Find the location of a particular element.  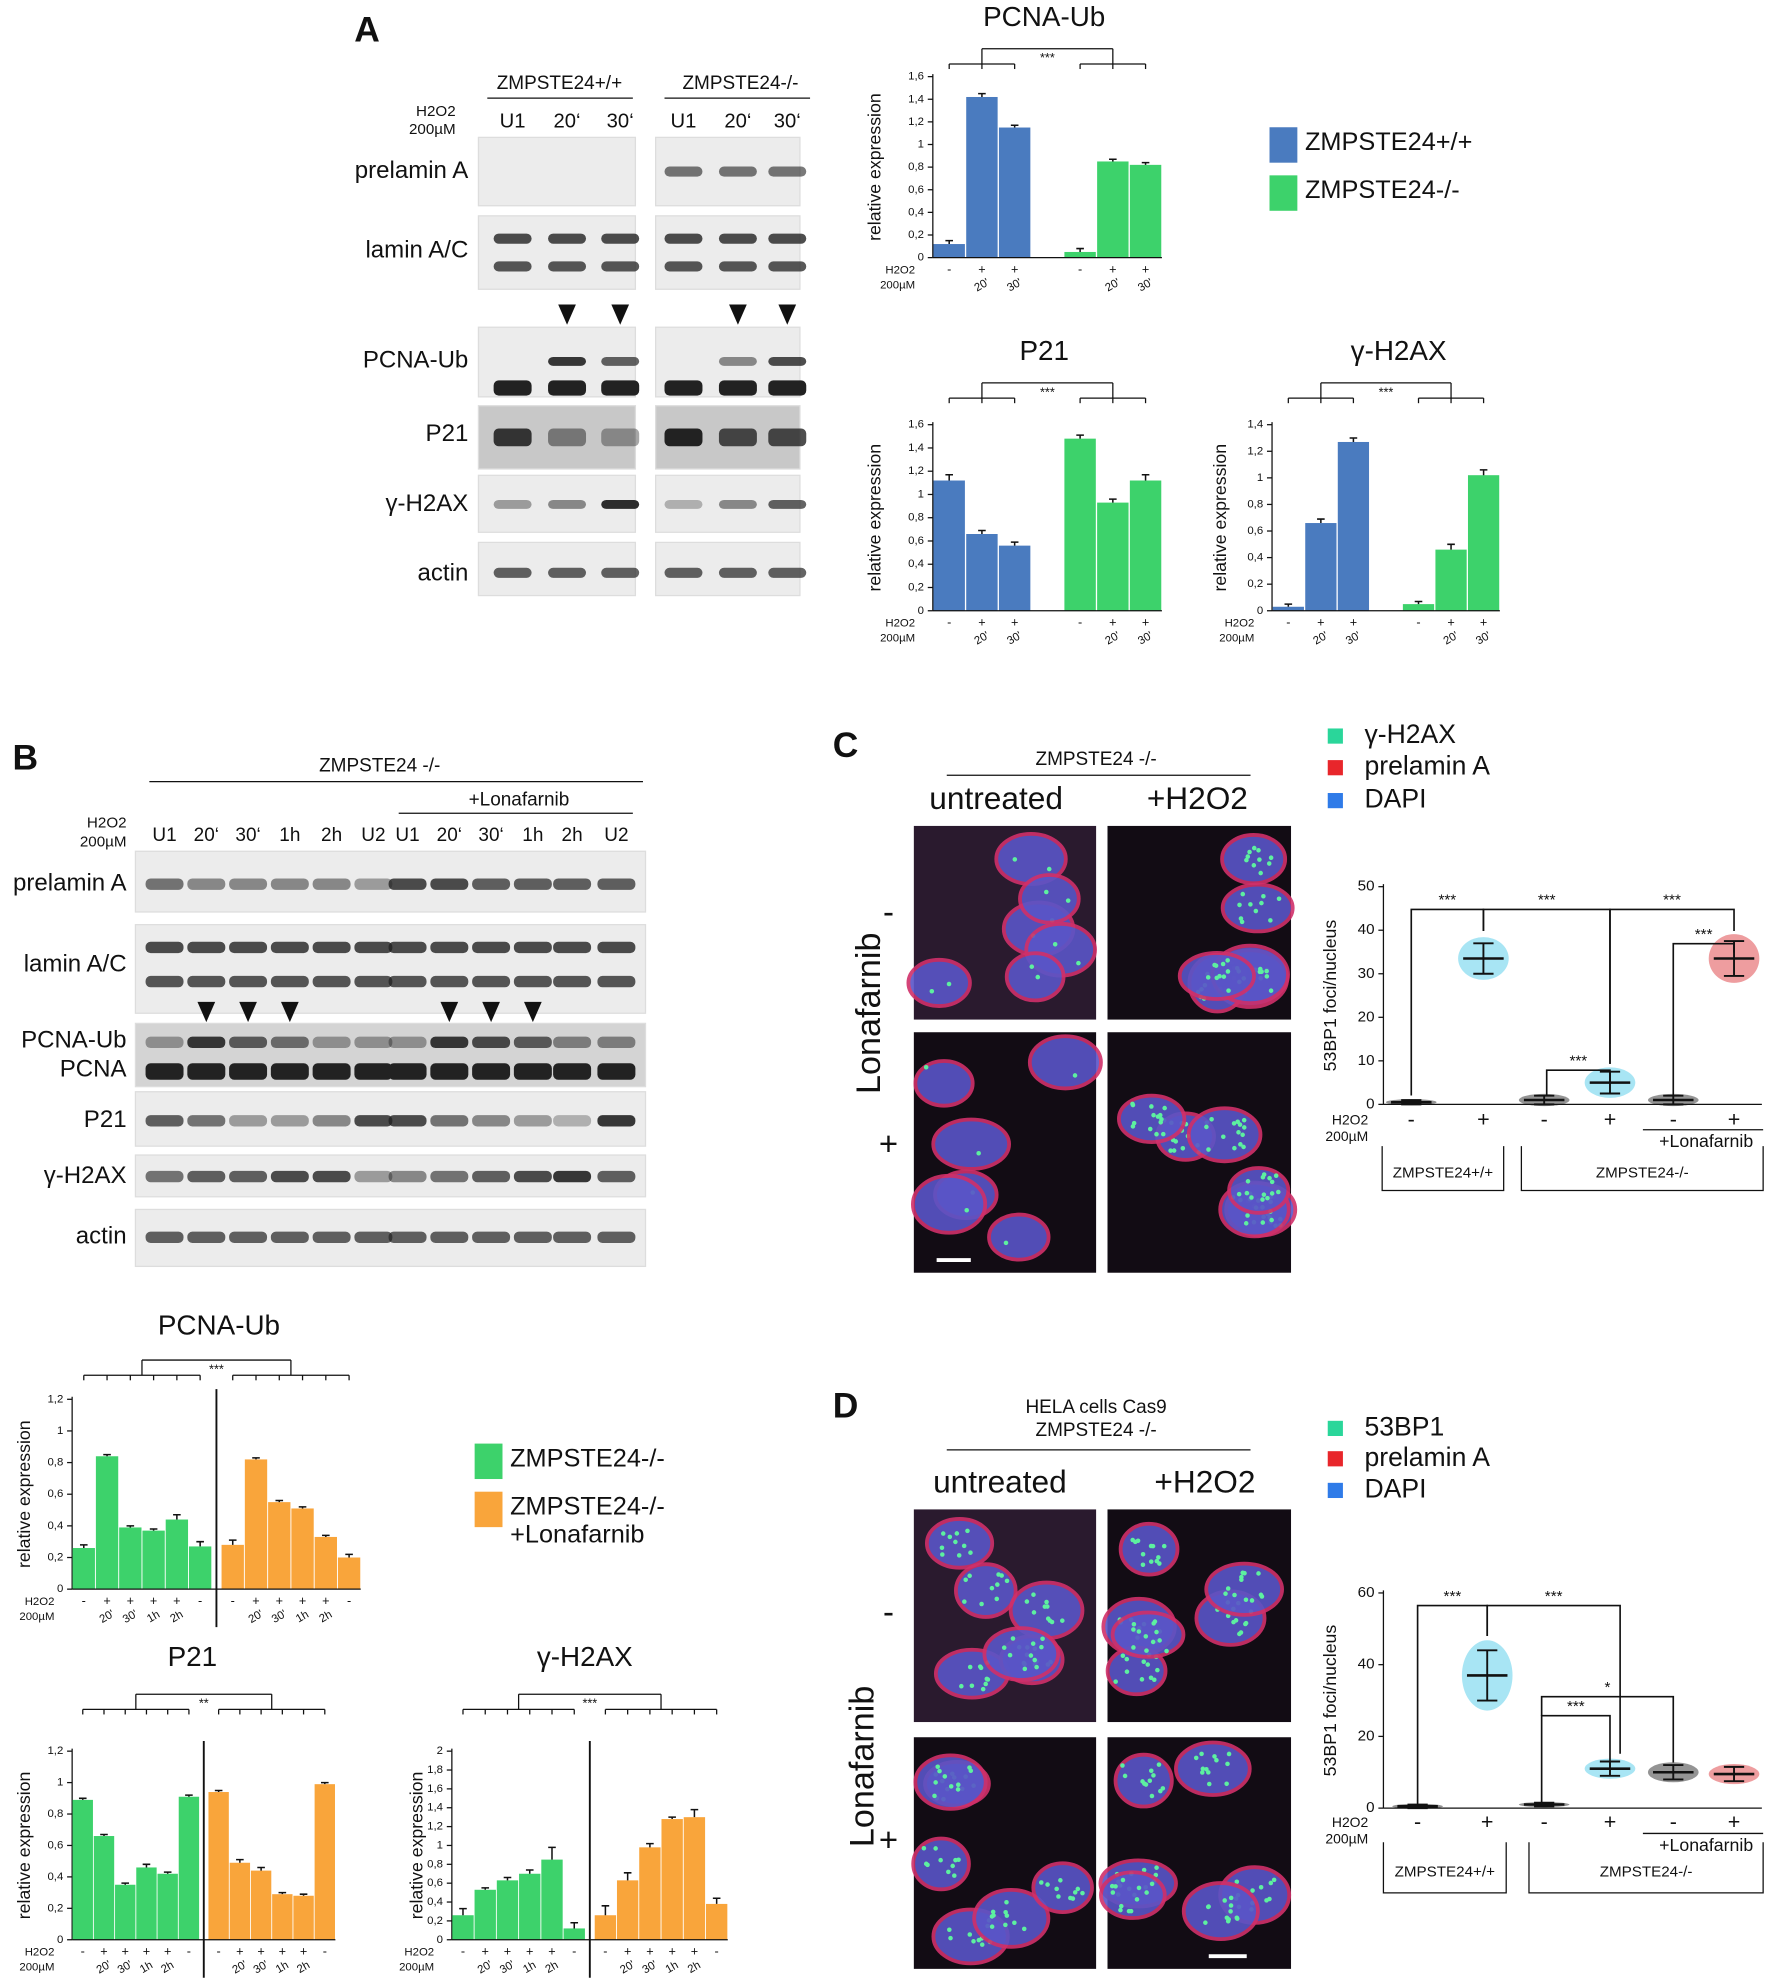

label: ** is located at coordinates (204, 1704).